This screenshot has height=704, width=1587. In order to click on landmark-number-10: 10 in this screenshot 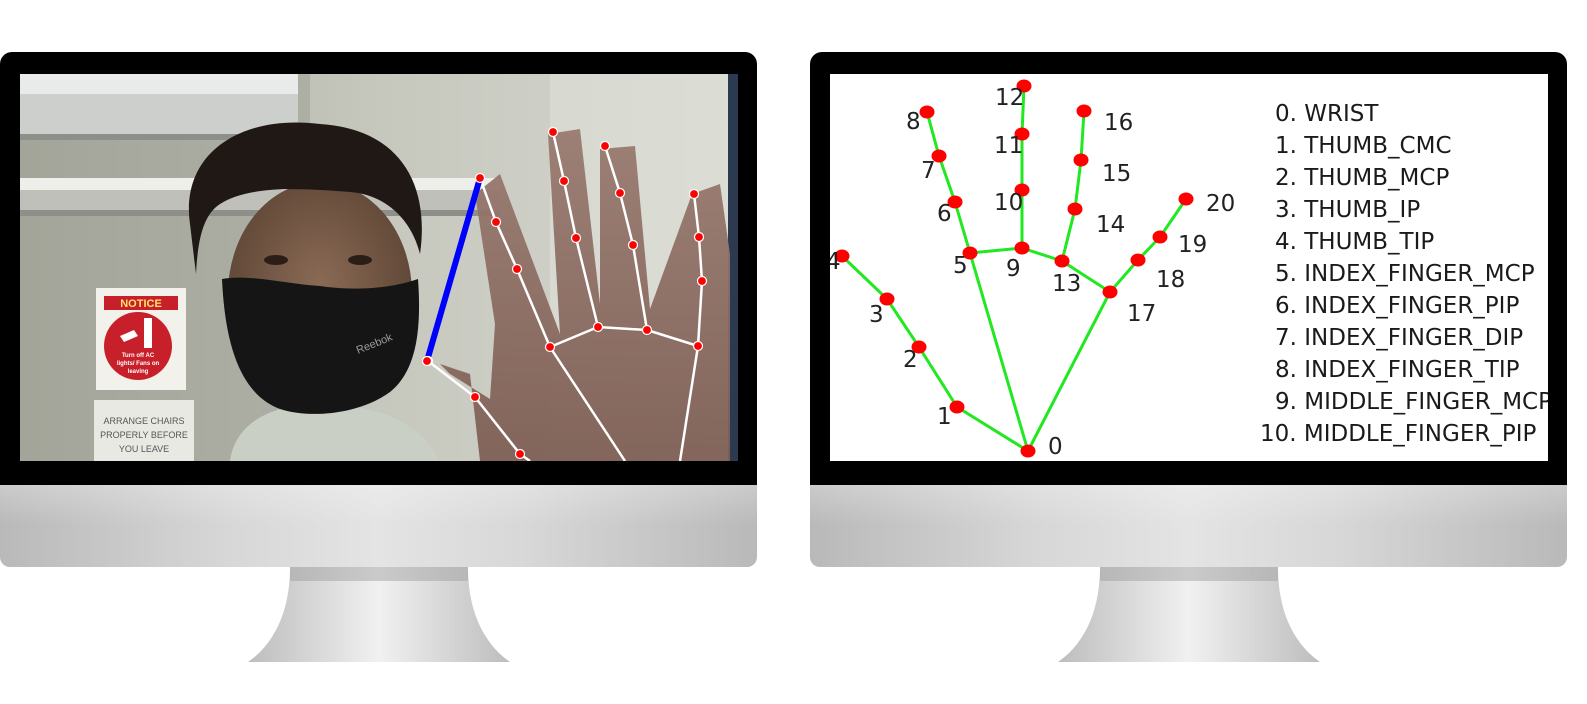, I will do `click(1008, 203)`.